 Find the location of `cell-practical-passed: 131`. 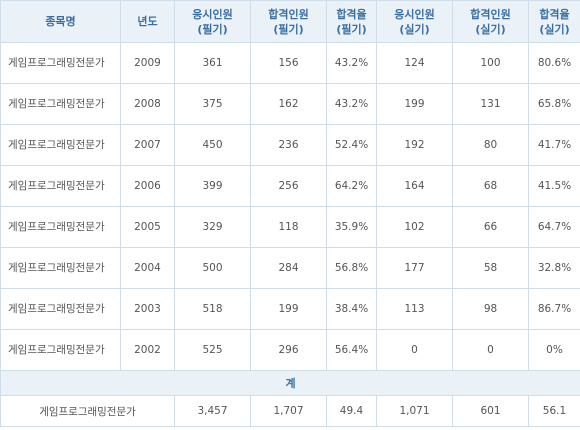

cell-practical-passed: 131 is located at coordinates (490, 104).